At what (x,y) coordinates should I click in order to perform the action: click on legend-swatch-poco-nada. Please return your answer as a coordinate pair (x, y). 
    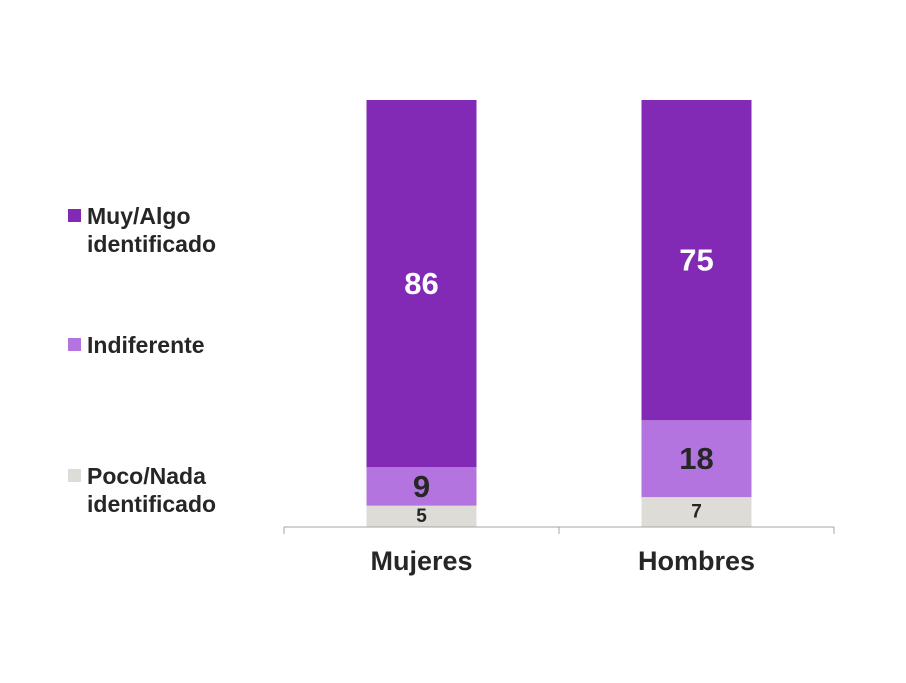
    Looking at the image, I should click on (74, 475).